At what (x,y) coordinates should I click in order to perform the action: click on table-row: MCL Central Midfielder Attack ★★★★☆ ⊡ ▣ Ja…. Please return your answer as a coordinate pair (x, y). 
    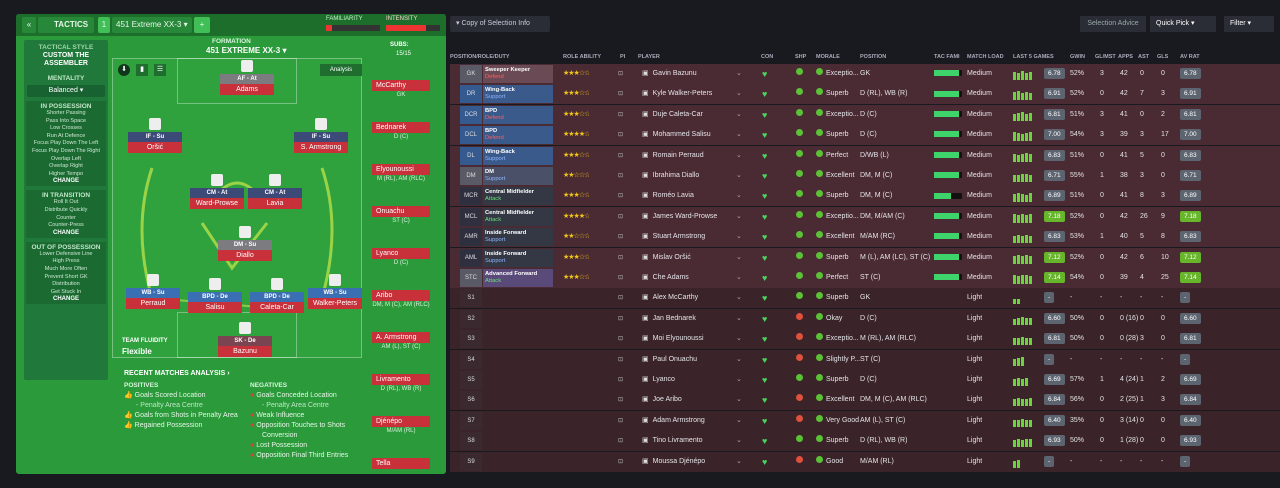
    Looking at the image, I should click on (865, 216).